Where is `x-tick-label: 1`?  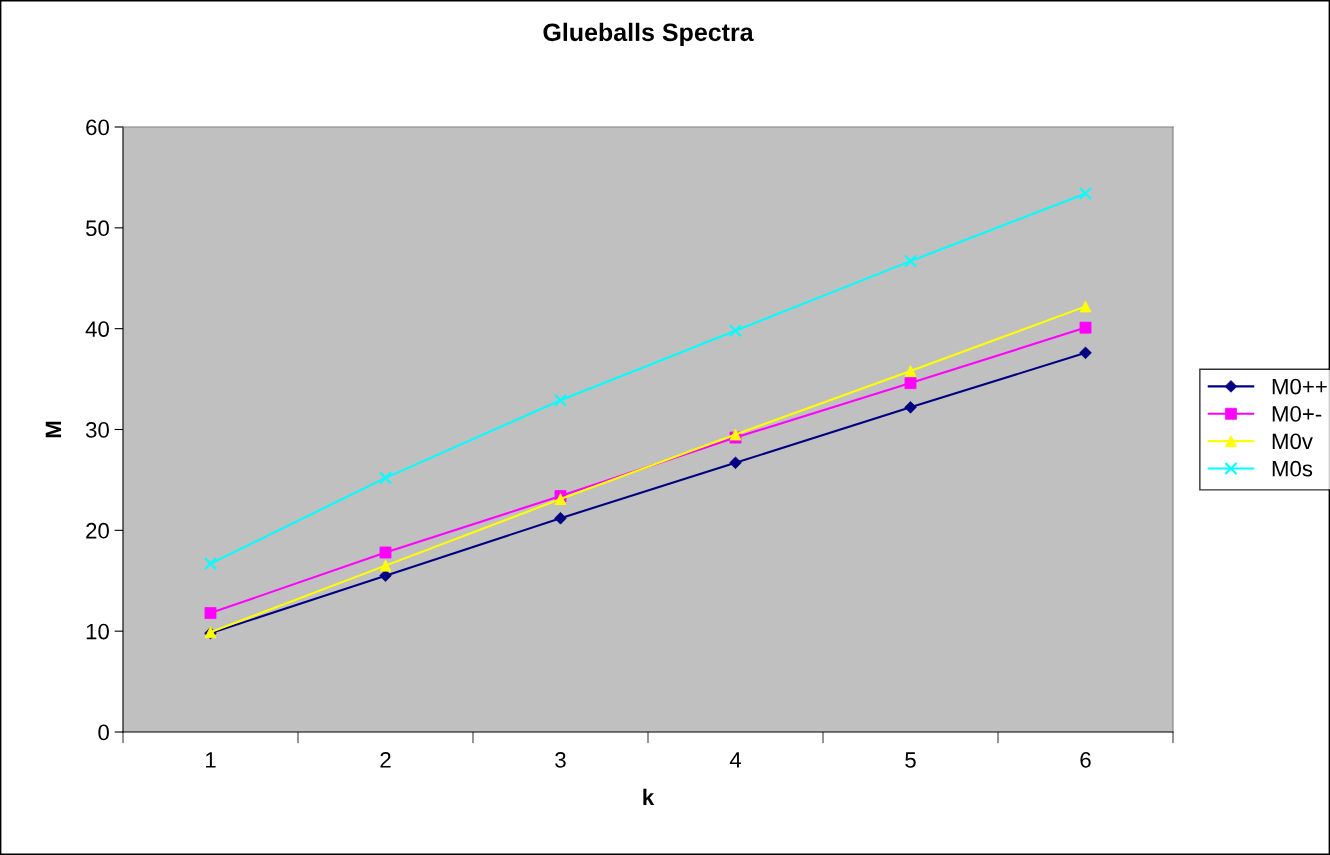 x-tick-label: 1 is located at coordinates (211, 760).